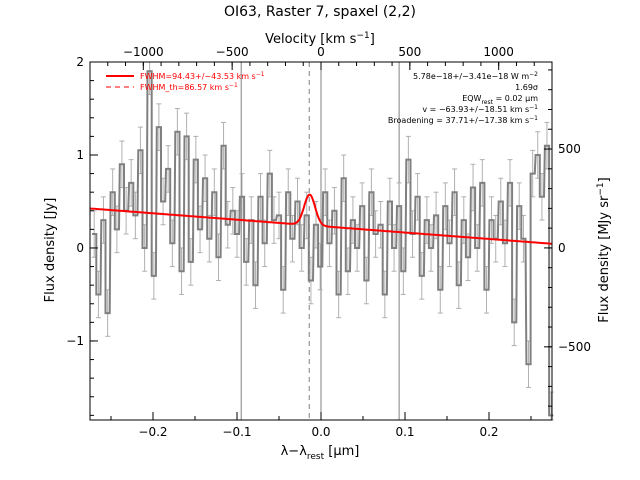  I want to click on x-axis-label-sub: rest, so click(316, 457).